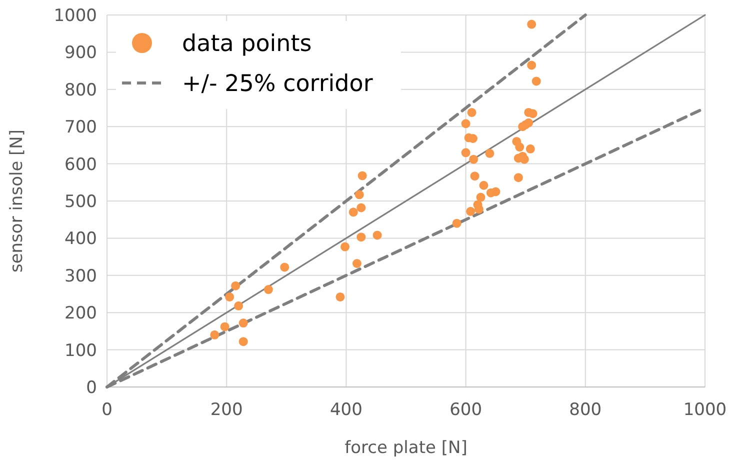 The height and width of the screenshot is (465, 731). What do you see at coordinates (107, 410) in the screenshot?
I see `x-tick-label: 0` at bounding box center [107, 410].